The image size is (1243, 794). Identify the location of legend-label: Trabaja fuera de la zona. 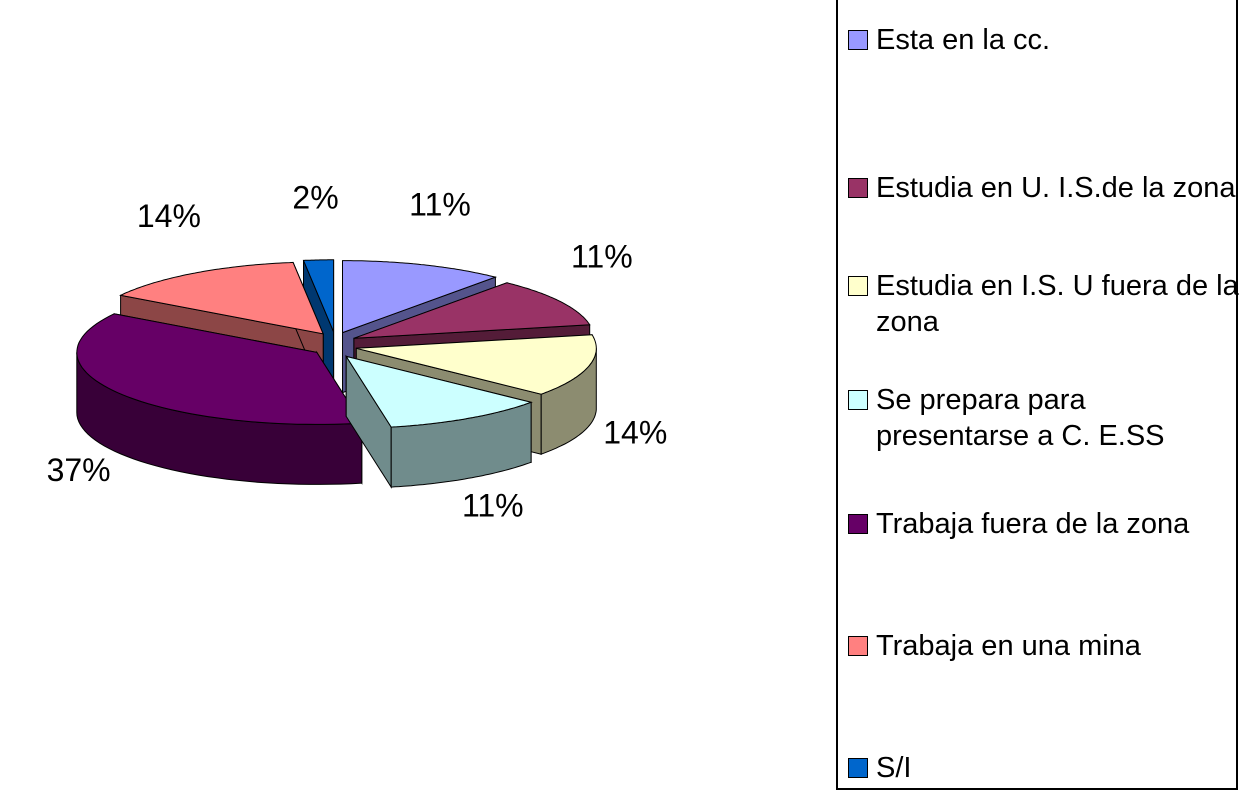
(1033, 524).